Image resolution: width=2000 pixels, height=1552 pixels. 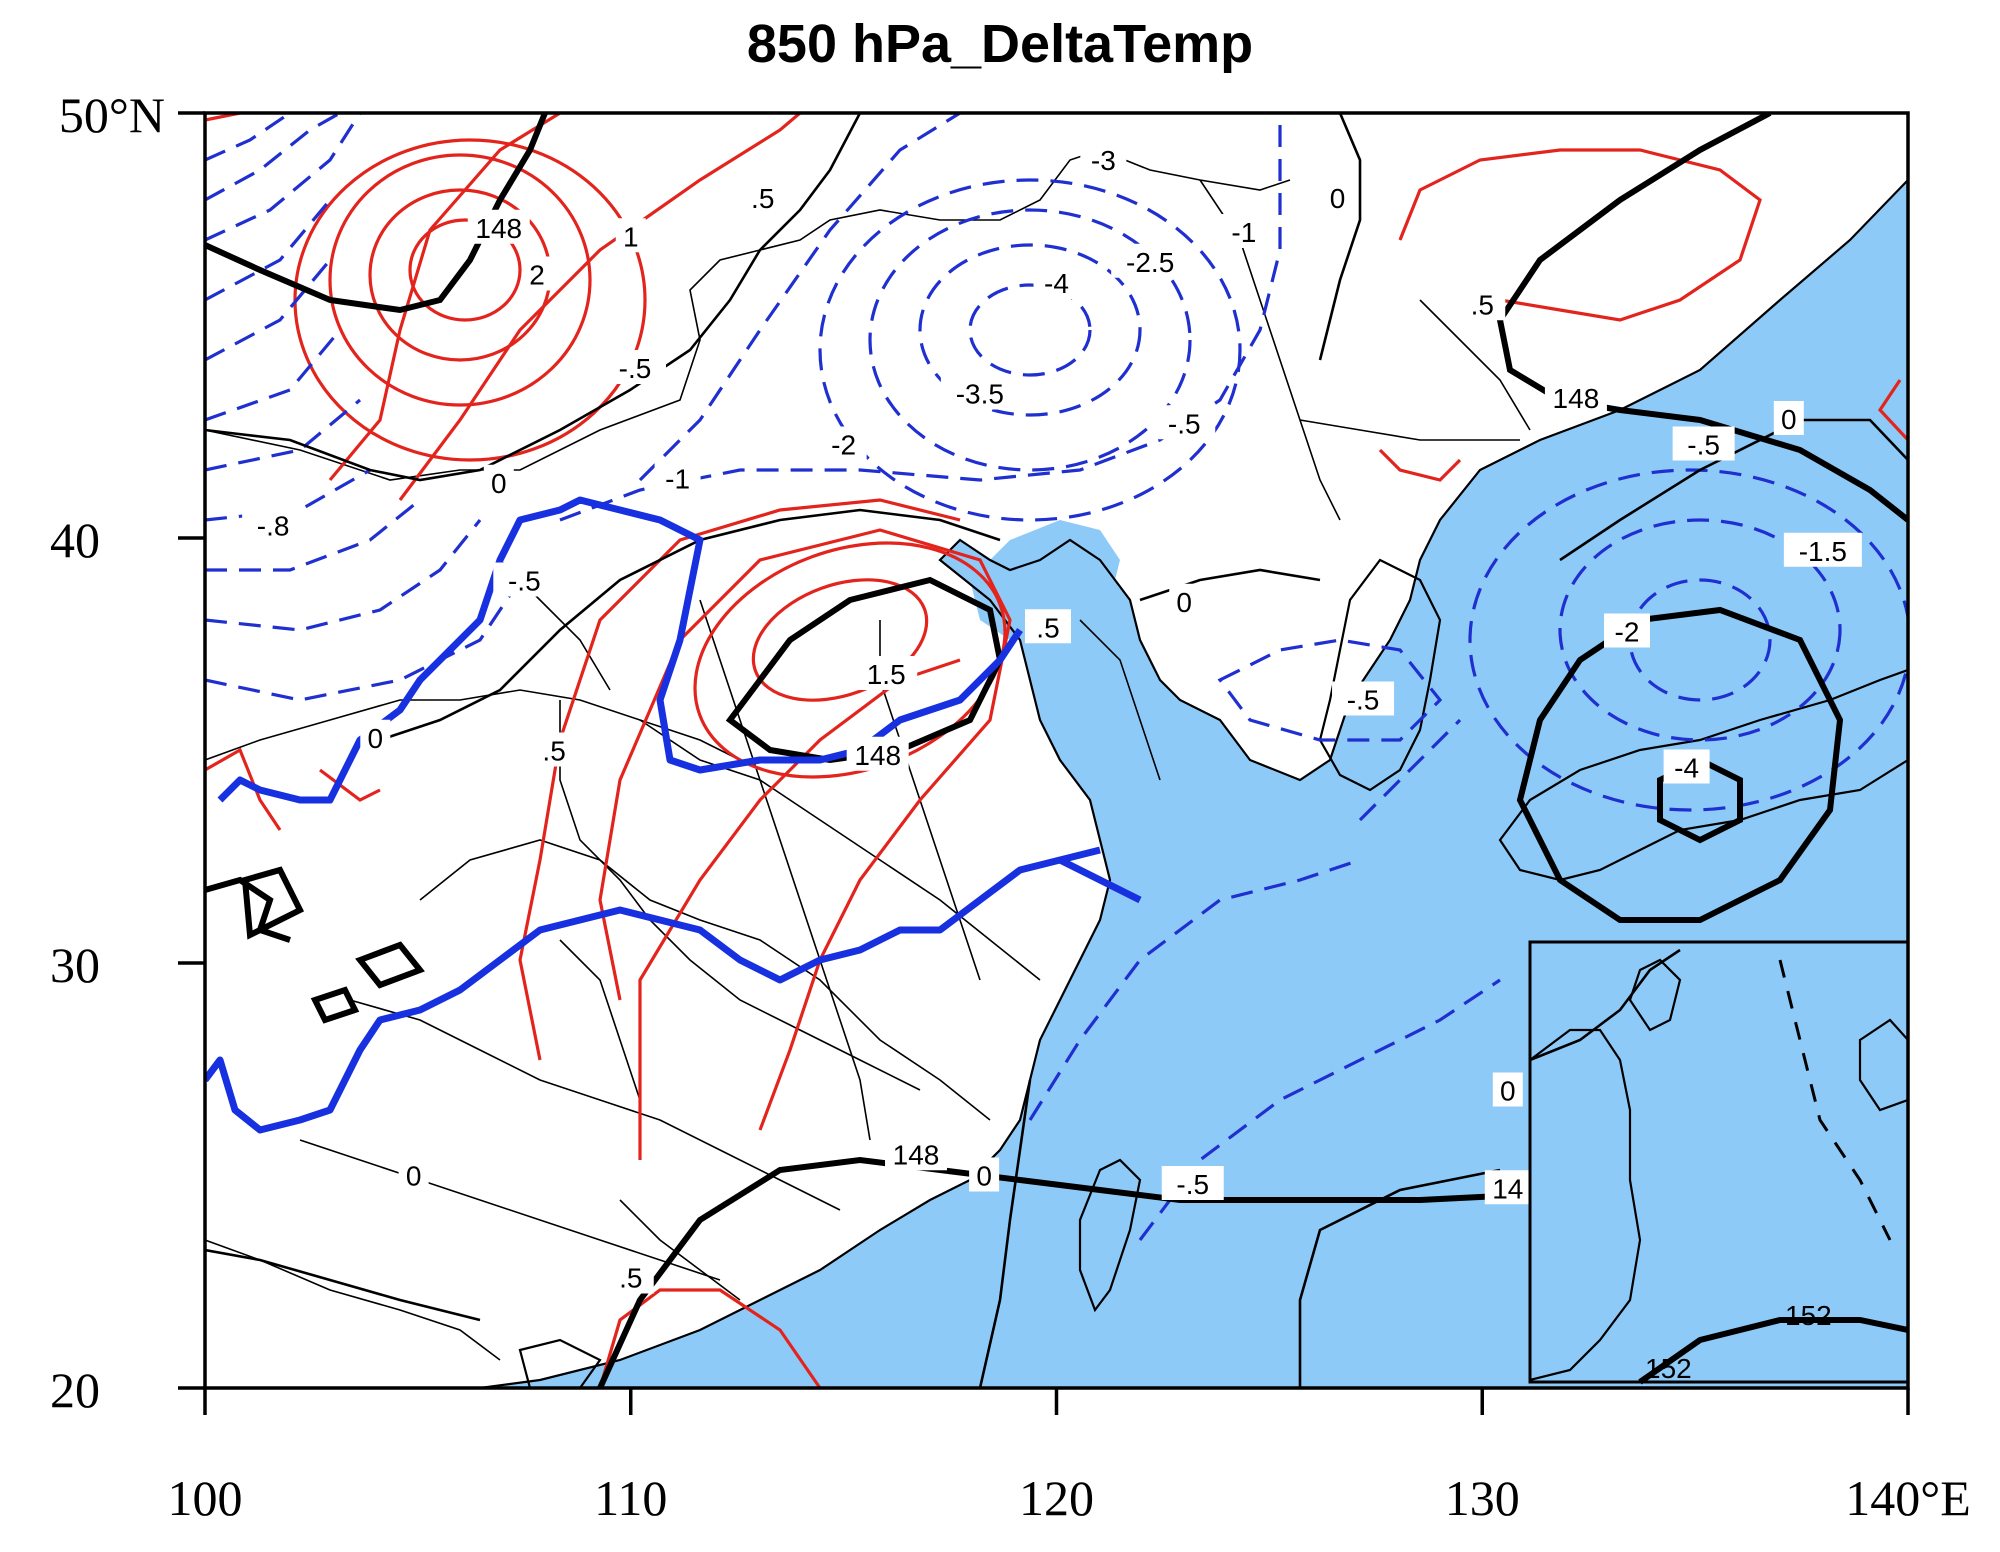 I want to click on contour-label: -1.5, so click(x=1823, y=551).